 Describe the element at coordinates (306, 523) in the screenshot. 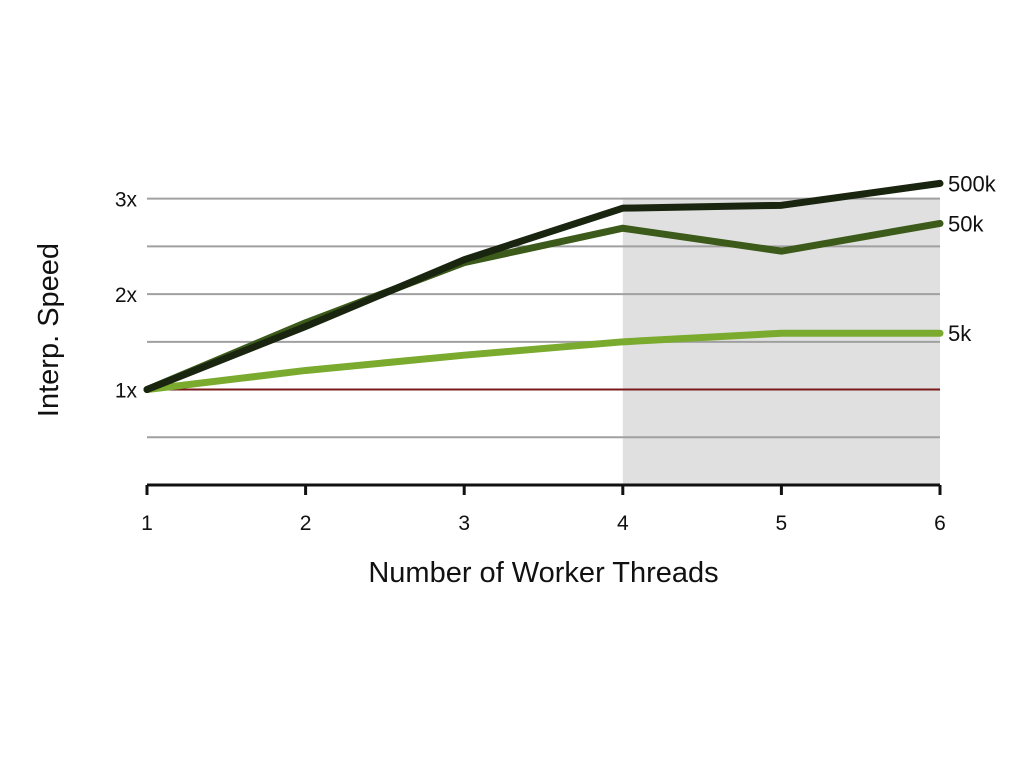

I see `x-tick-label: 2` at that location.